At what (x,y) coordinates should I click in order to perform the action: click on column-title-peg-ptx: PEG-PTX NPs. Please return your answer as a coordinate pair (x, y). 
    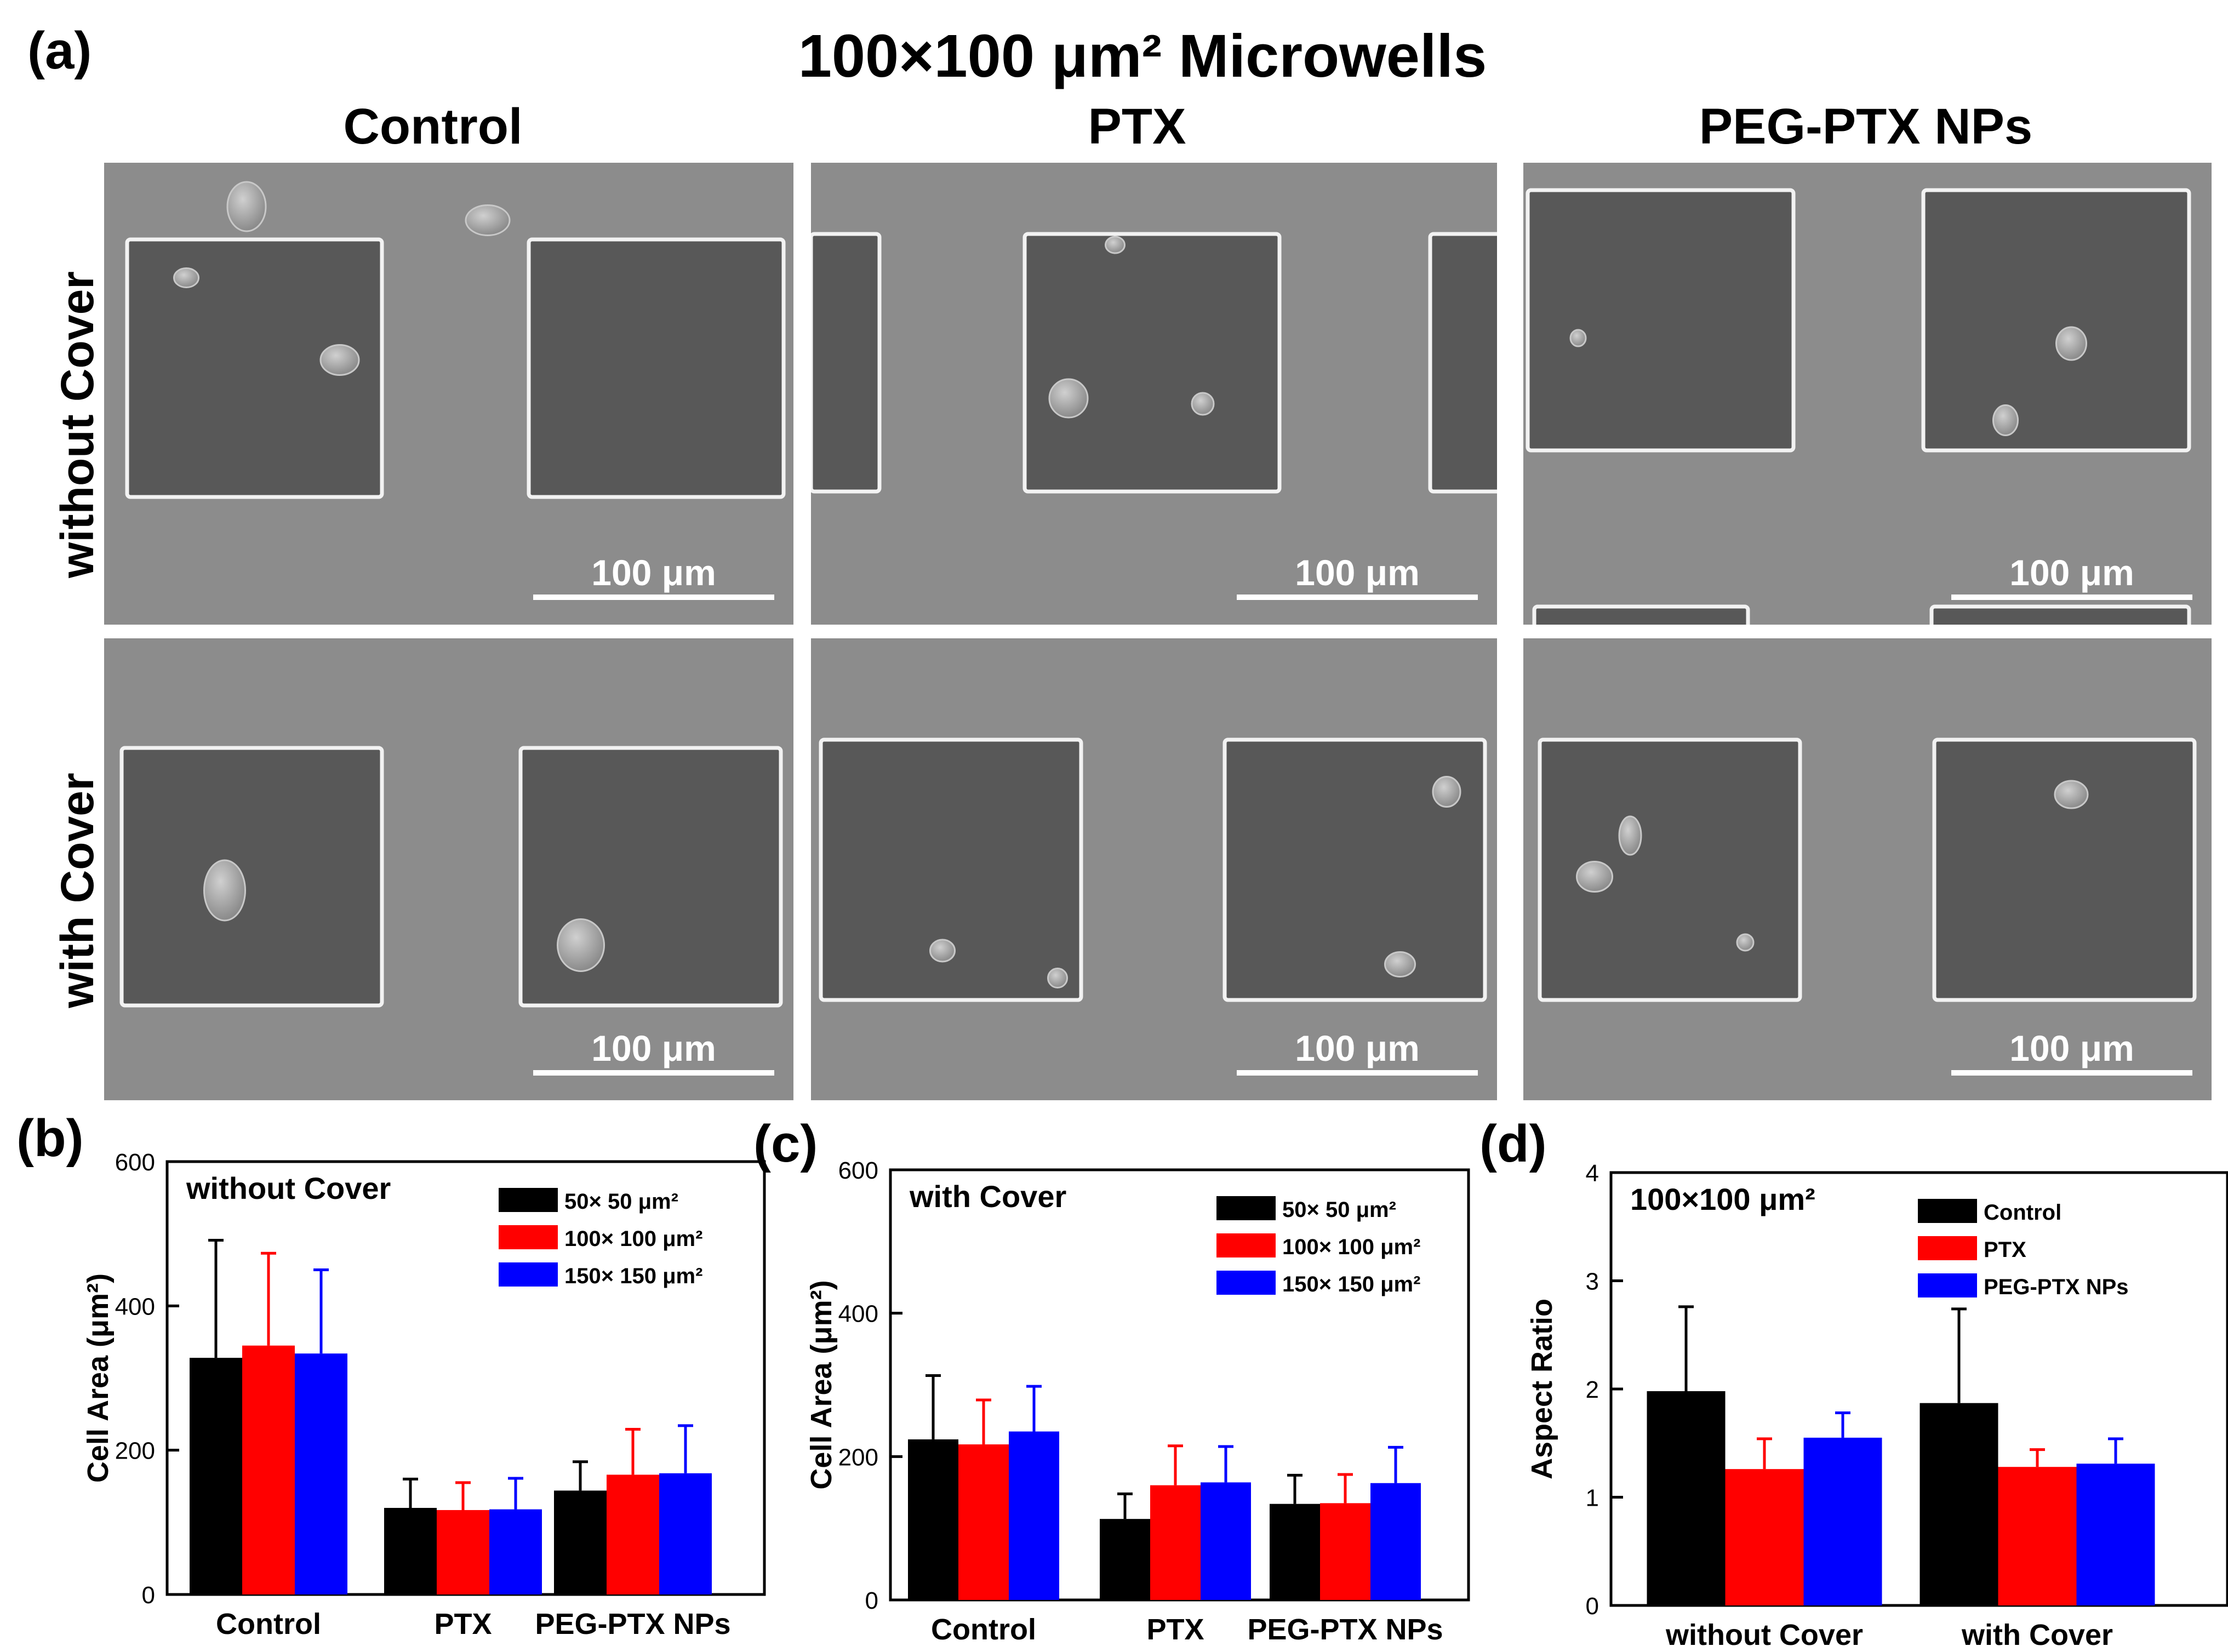
    Looking at the image, I should click on (1866, 127).